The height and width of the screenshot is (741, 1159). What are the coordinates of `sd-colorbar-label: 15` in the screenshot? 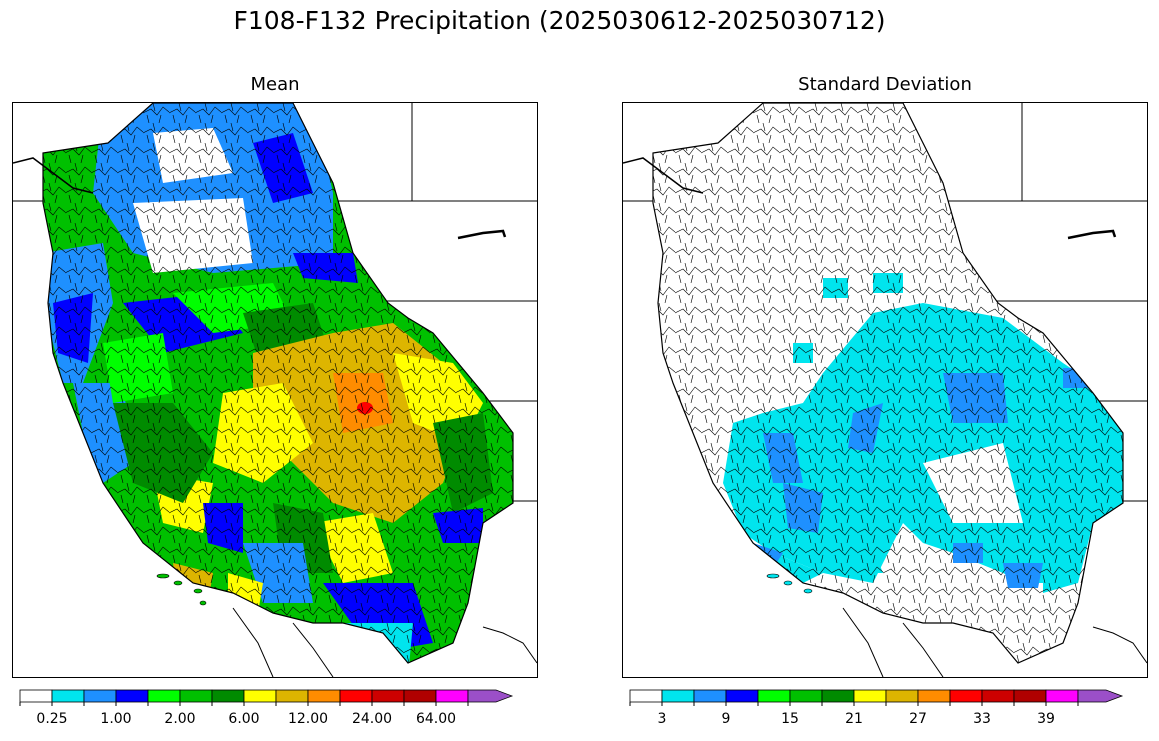 It's located at (790, 719).